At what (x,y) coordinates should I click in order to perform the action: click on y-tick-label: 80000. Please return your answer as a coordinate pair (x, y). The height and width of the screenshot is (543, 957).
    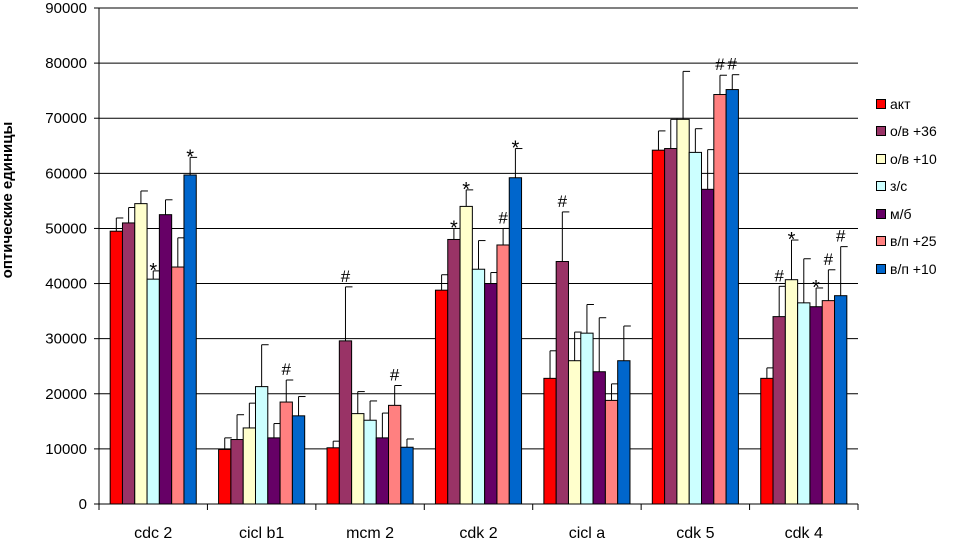
    Looking at the image, I should click on (66, 63).